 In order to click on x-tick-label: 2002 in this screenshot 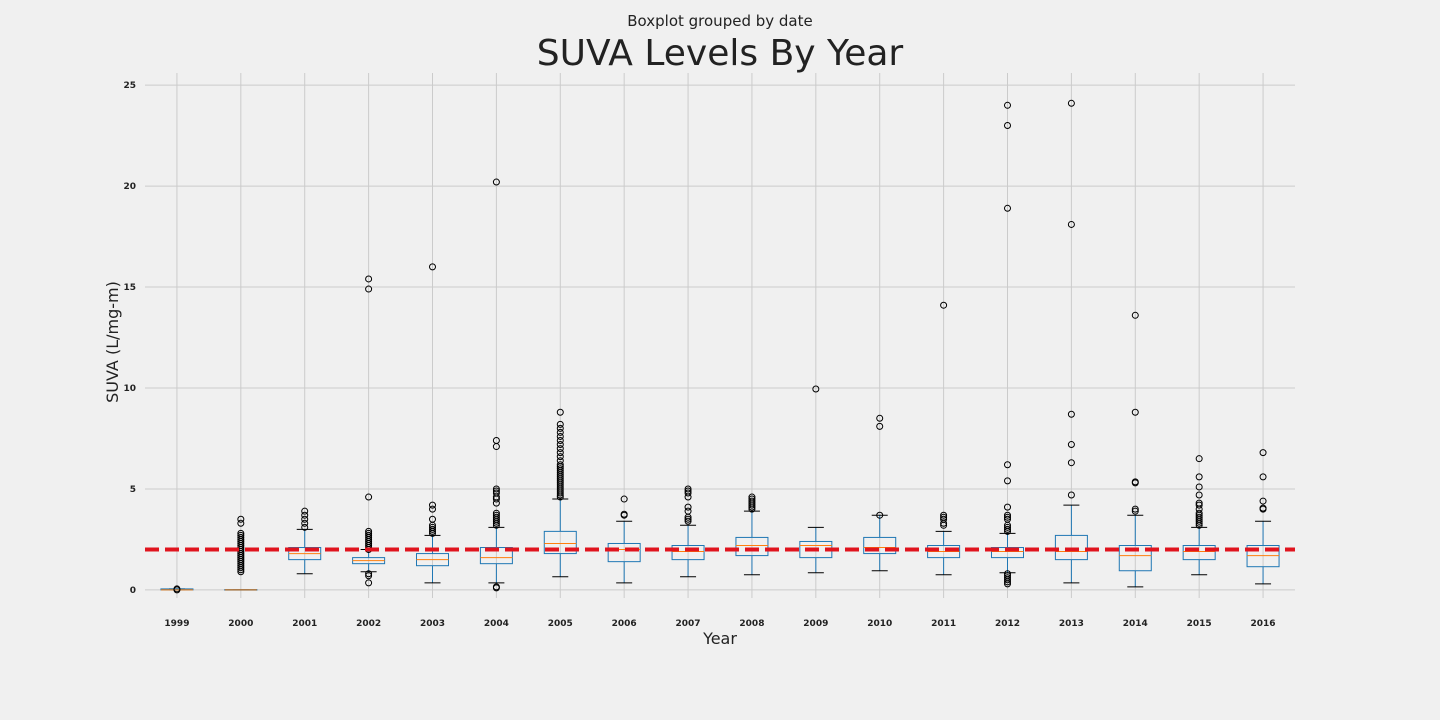, I will do `click(368, 624)`.